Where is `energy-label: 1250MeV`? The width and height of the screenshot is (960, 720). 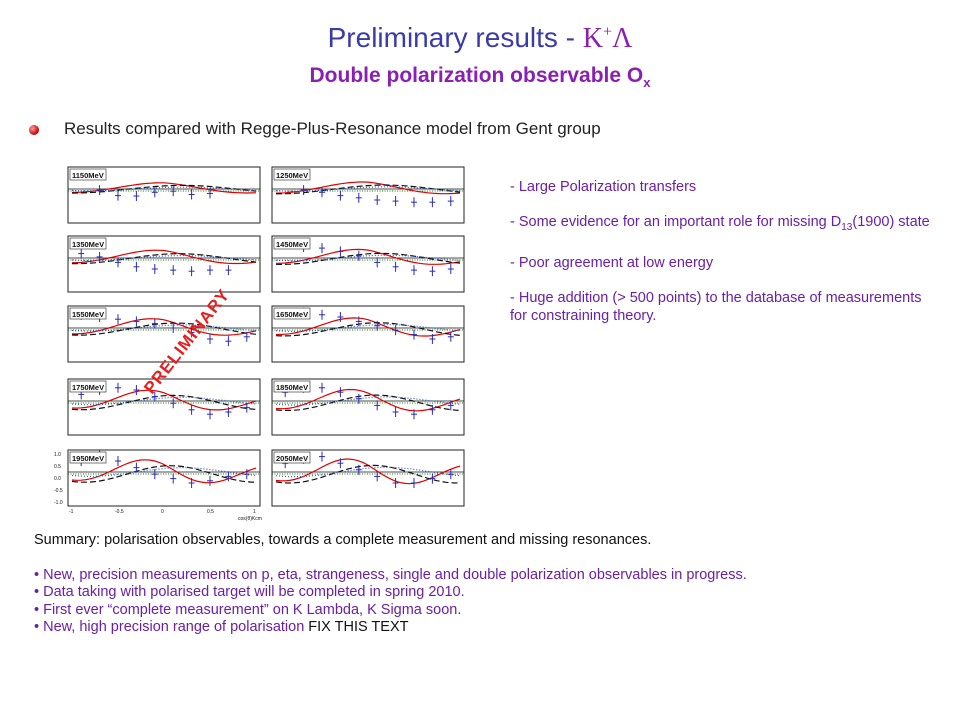 energy-label: 1250MeV is located at coordinates (292, 175).